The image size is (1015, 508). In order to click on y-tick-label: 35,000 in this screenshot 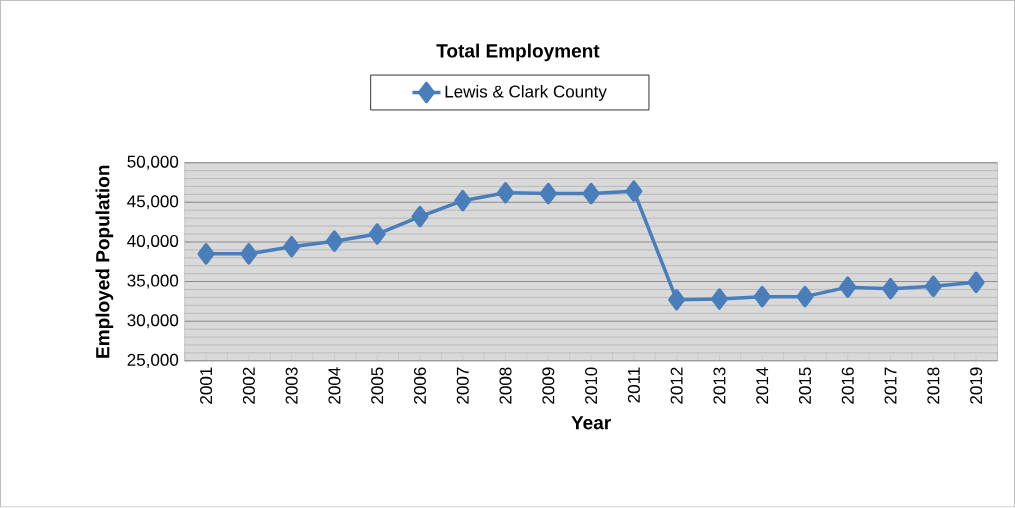, I will do `click(153, 281)`.